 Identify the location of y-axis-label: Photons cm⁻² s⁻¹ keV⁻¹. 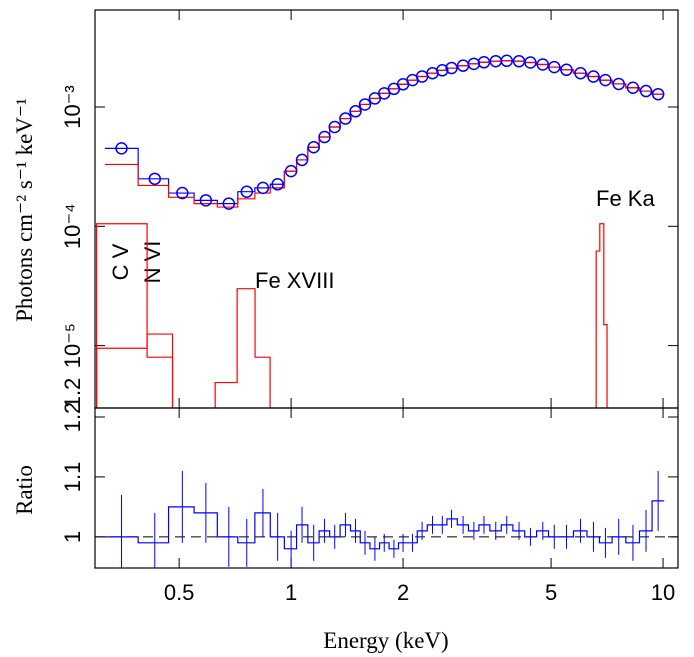
(24, 210).